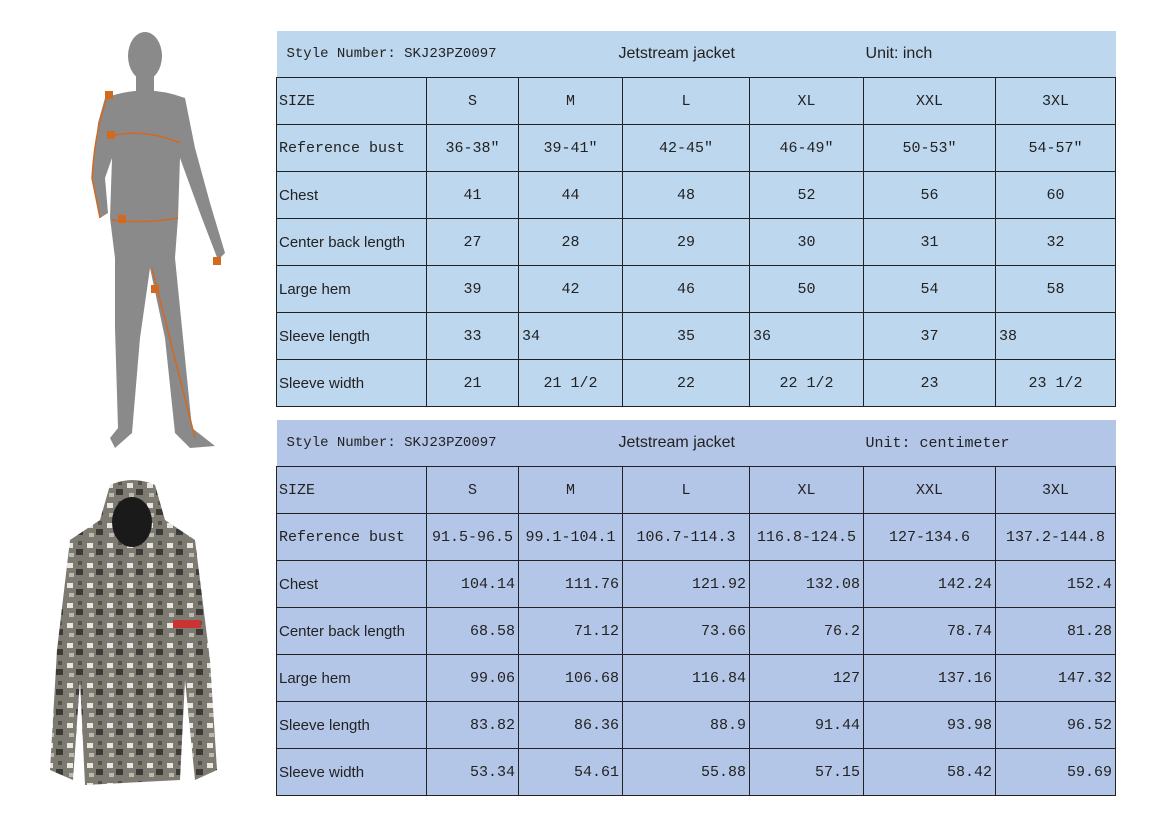  Describe the element at coordinates (686, 148) in the screenshot. I see `measurement-cell: 42-45″` at that location.